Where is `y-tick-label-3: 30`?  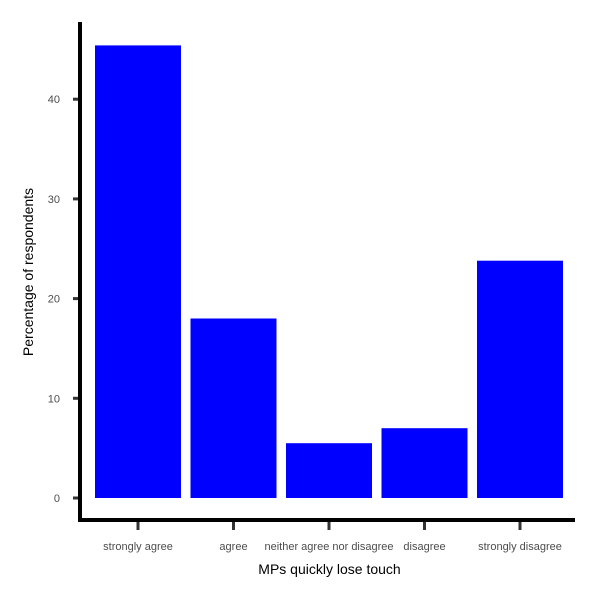
y-tick-label-3: 30 is located at coordinates (54, 200).